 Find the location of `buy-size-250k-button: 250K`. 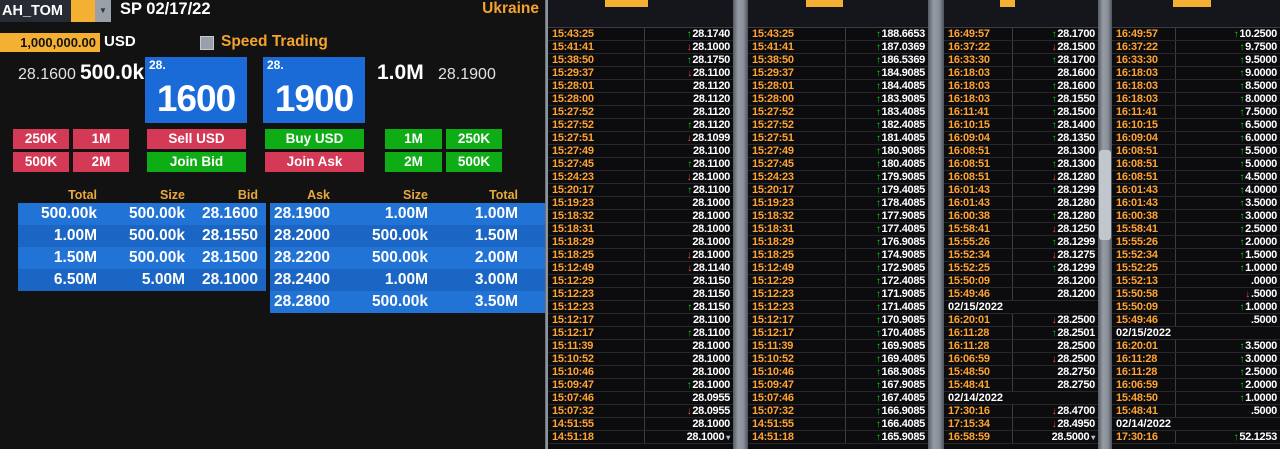

buy-size-250k-button: 250K is located at coordinates (474, 139).